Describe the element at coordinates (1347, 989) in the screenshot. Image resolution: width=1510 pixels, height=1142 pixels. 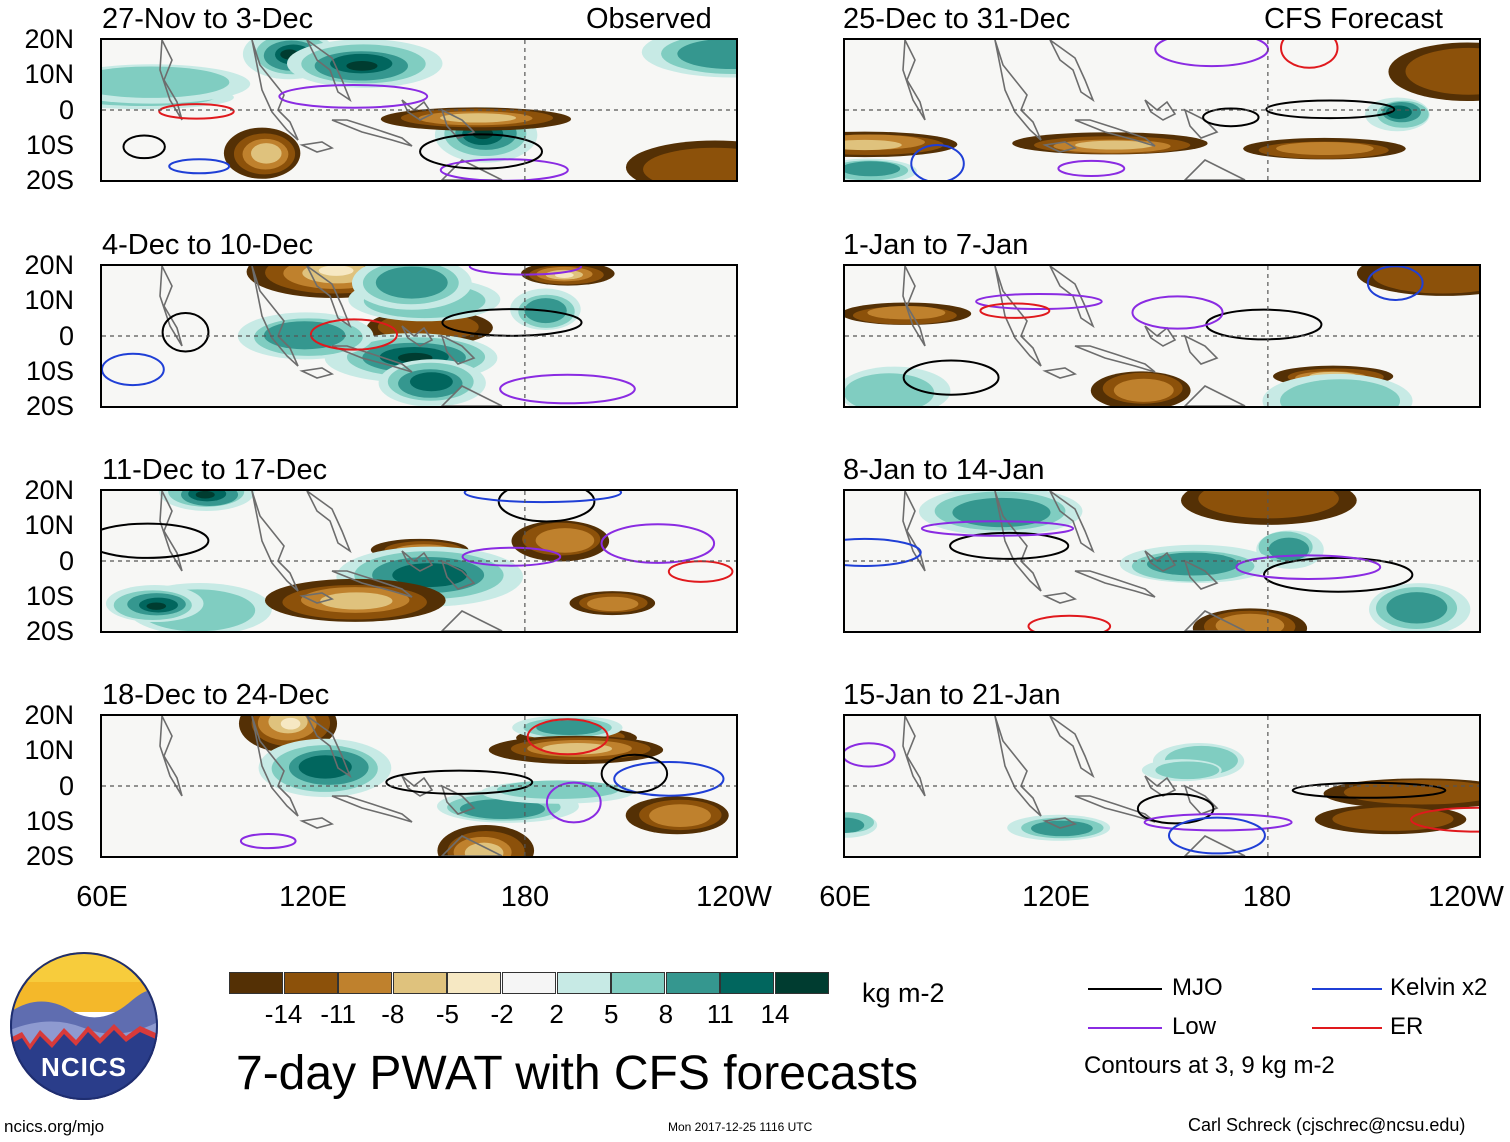
I see `legend-swatch-kelvin` at that location.